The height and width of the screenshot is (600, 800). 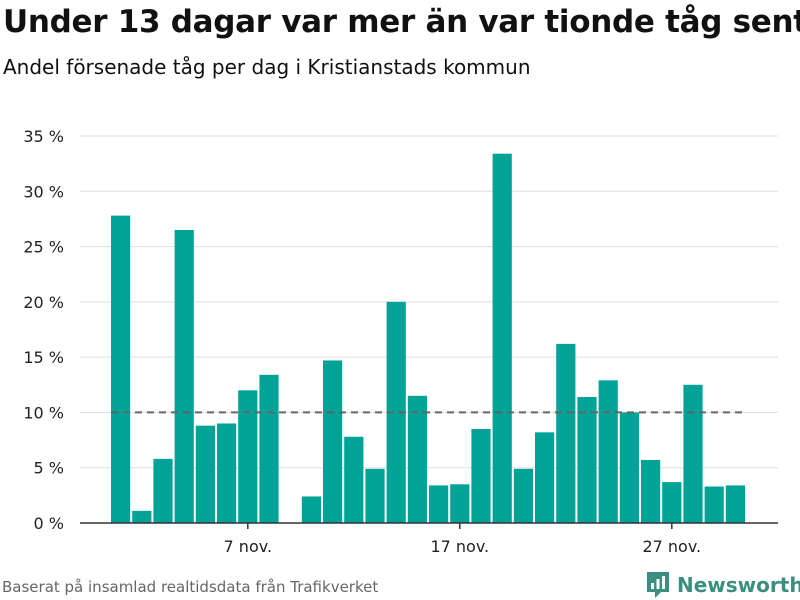 I want to click on newsworthy-icon, so click(x=658, y=585).